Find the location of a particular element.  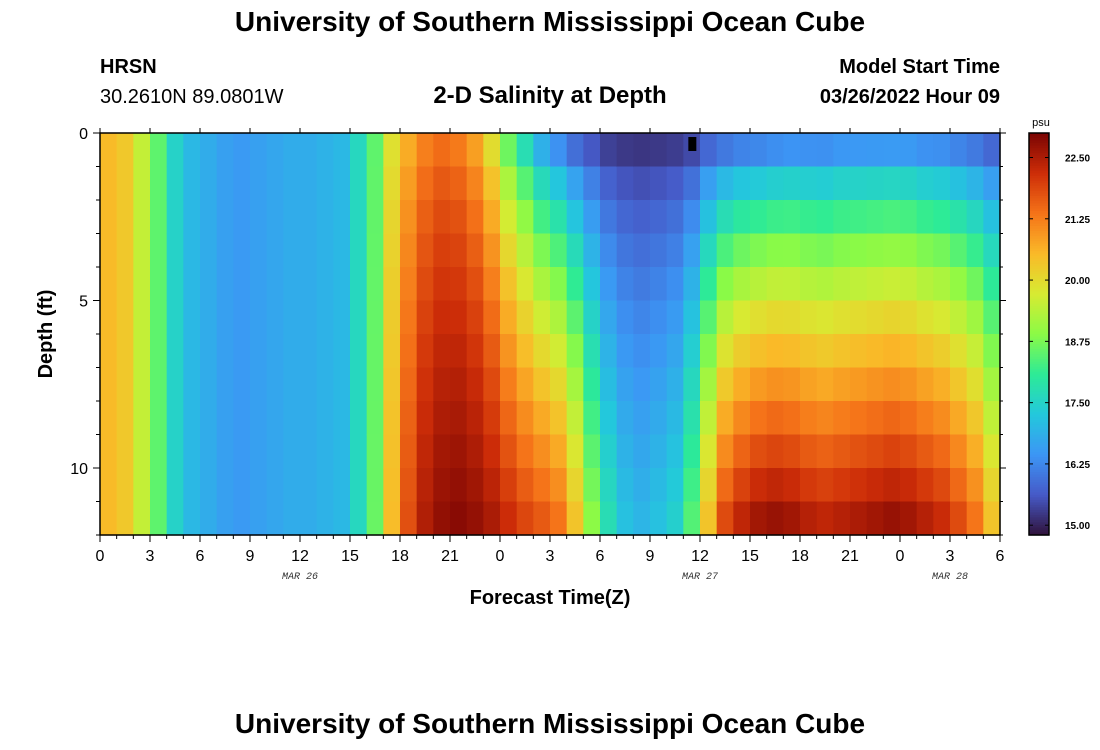

model-start-label: Model Start Time is located at coordinates (919, 67).